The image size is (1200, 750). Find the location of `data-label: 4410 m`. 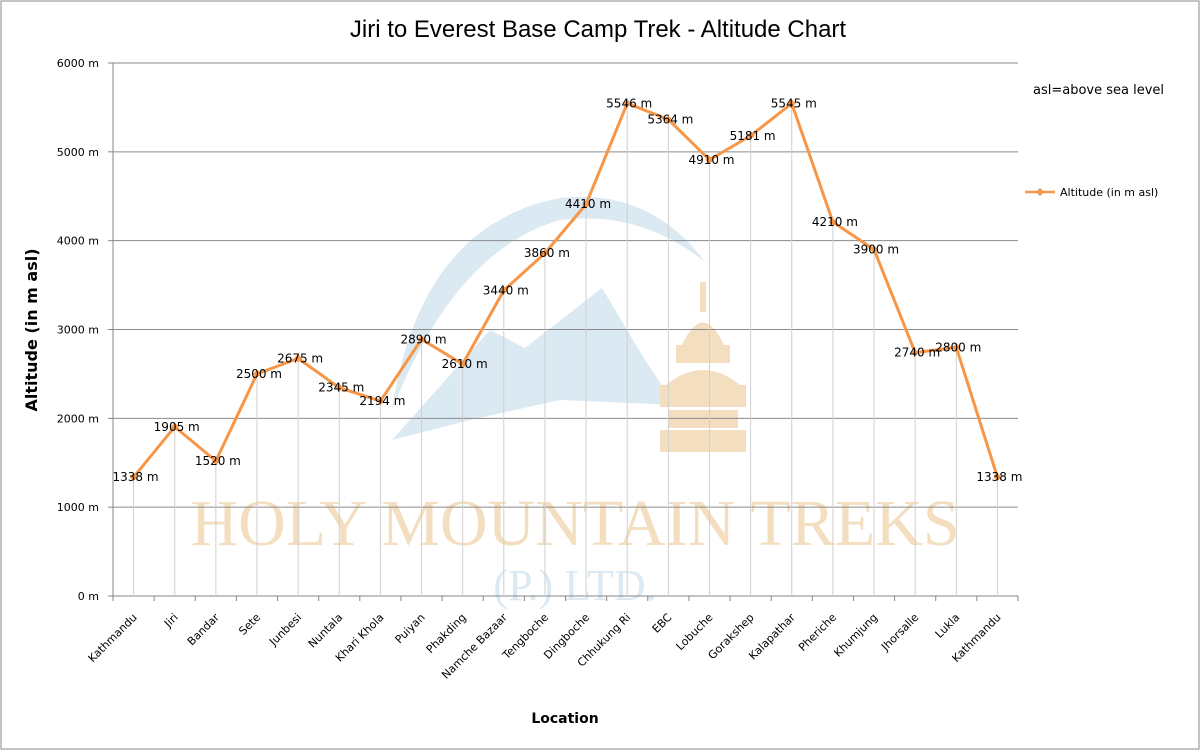

data-label: 4410 m is located at coordinates (588, 204).